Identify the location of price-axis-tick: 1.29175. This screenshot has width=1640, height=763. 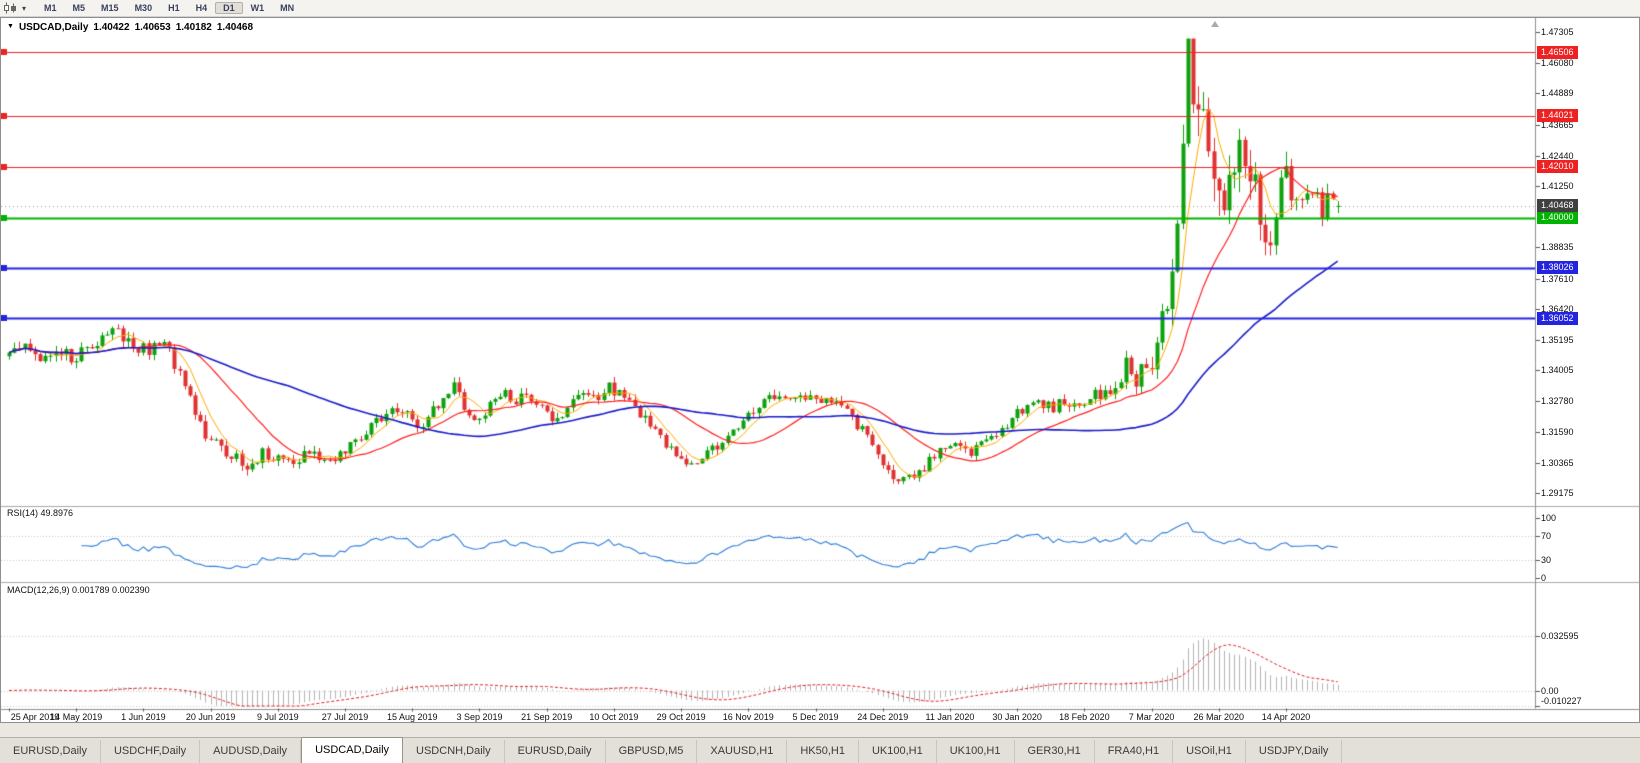
(1557, 493).